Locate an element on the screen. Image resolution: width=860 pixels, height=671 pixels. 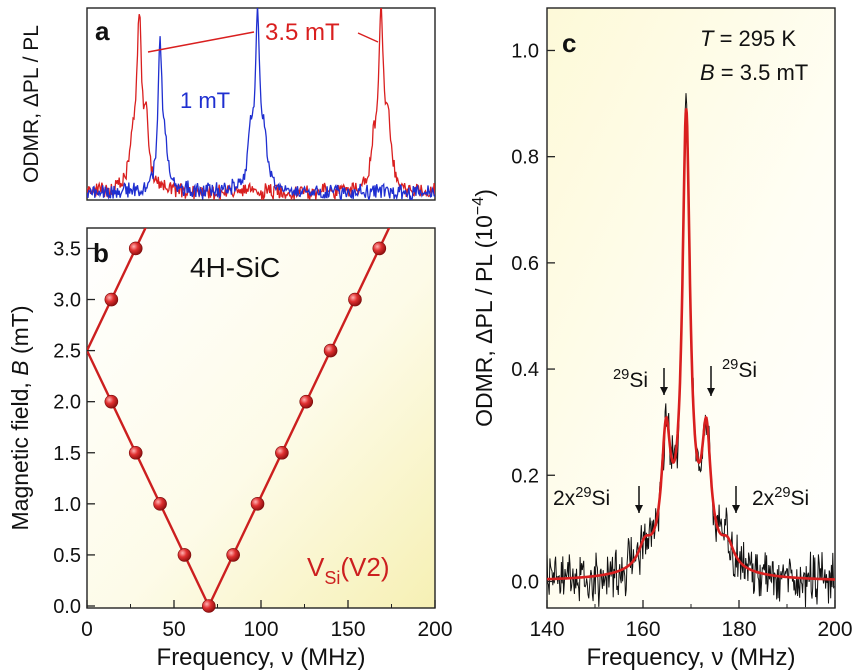
panel-b-ytick-label-7: 3.5 is located at coordinates (67, 249).